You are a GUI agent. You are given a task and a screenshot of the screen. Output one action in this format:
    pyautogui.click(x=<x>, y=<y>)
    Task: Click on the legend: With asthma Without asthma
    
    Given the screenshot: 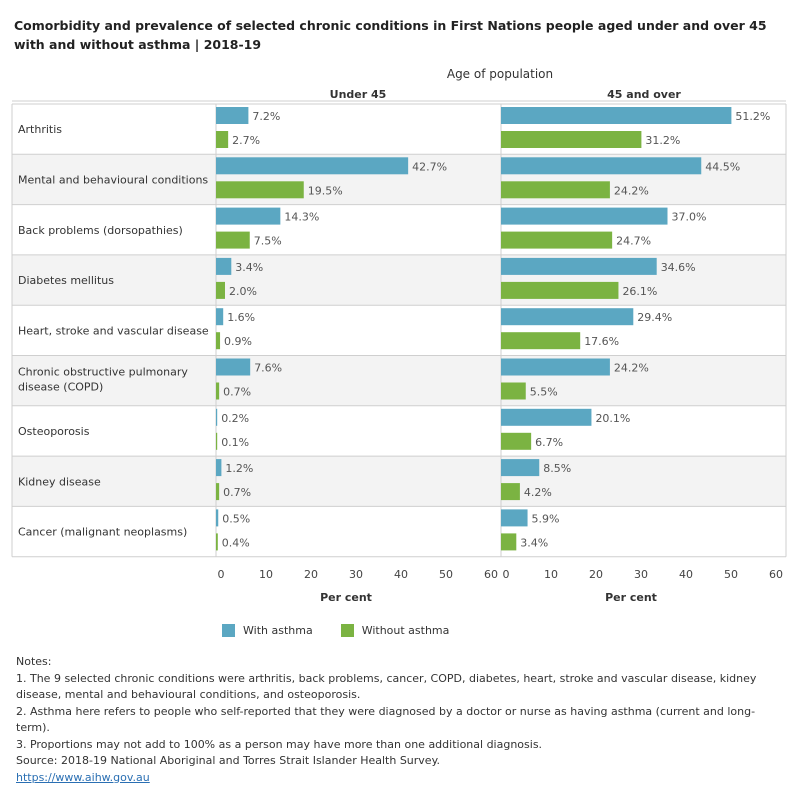 What is the action you would take?
    pyautogui.click(x=335, y=630)
    